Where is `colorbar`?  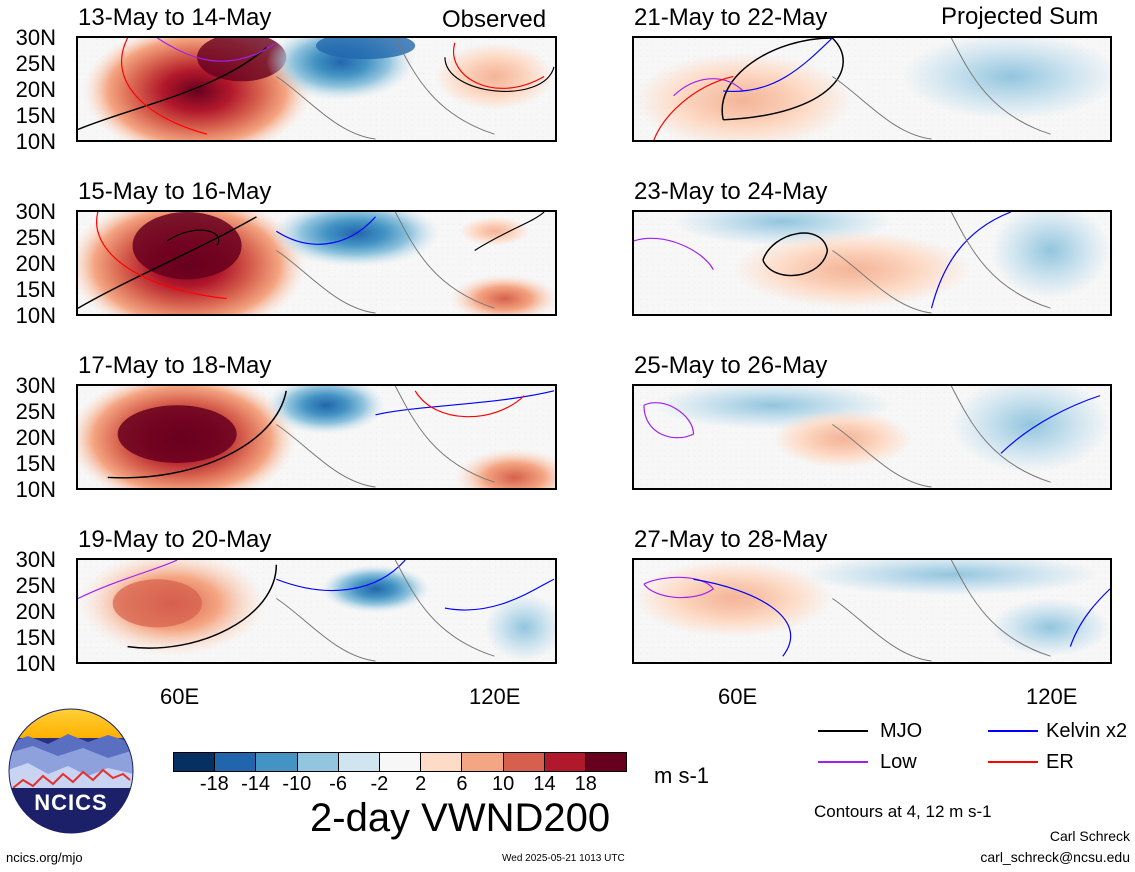
colorbar is located at coordinates (400, 762).